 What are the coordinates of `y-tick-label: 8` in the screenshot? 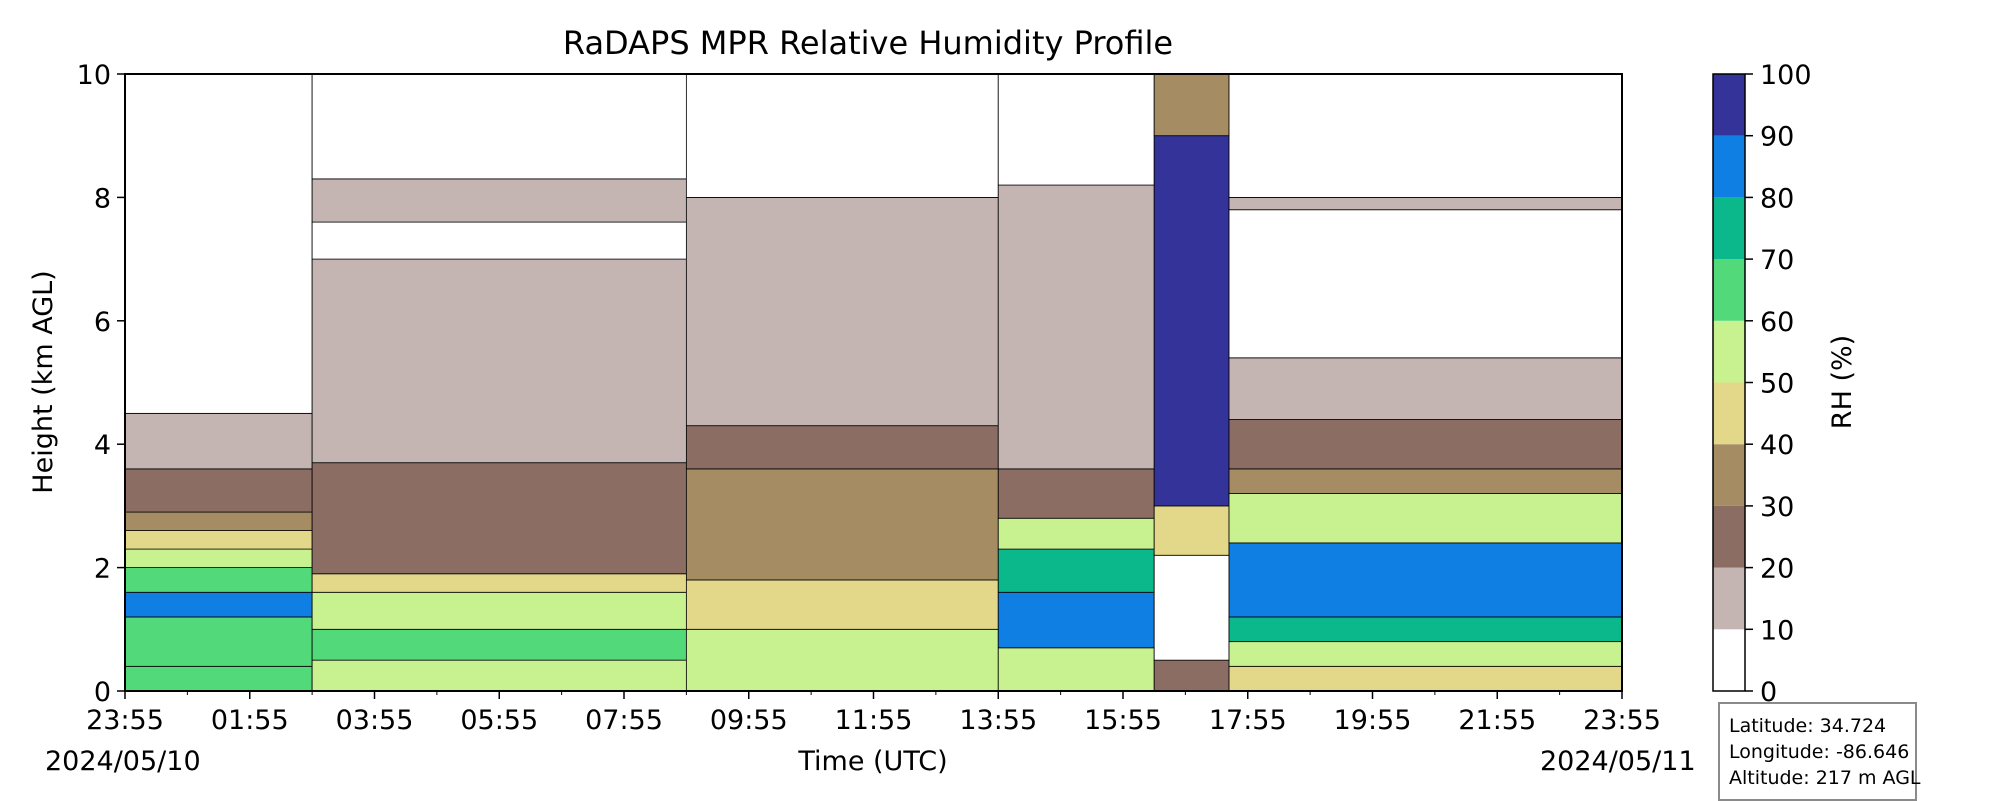 It's located at (102, 198).